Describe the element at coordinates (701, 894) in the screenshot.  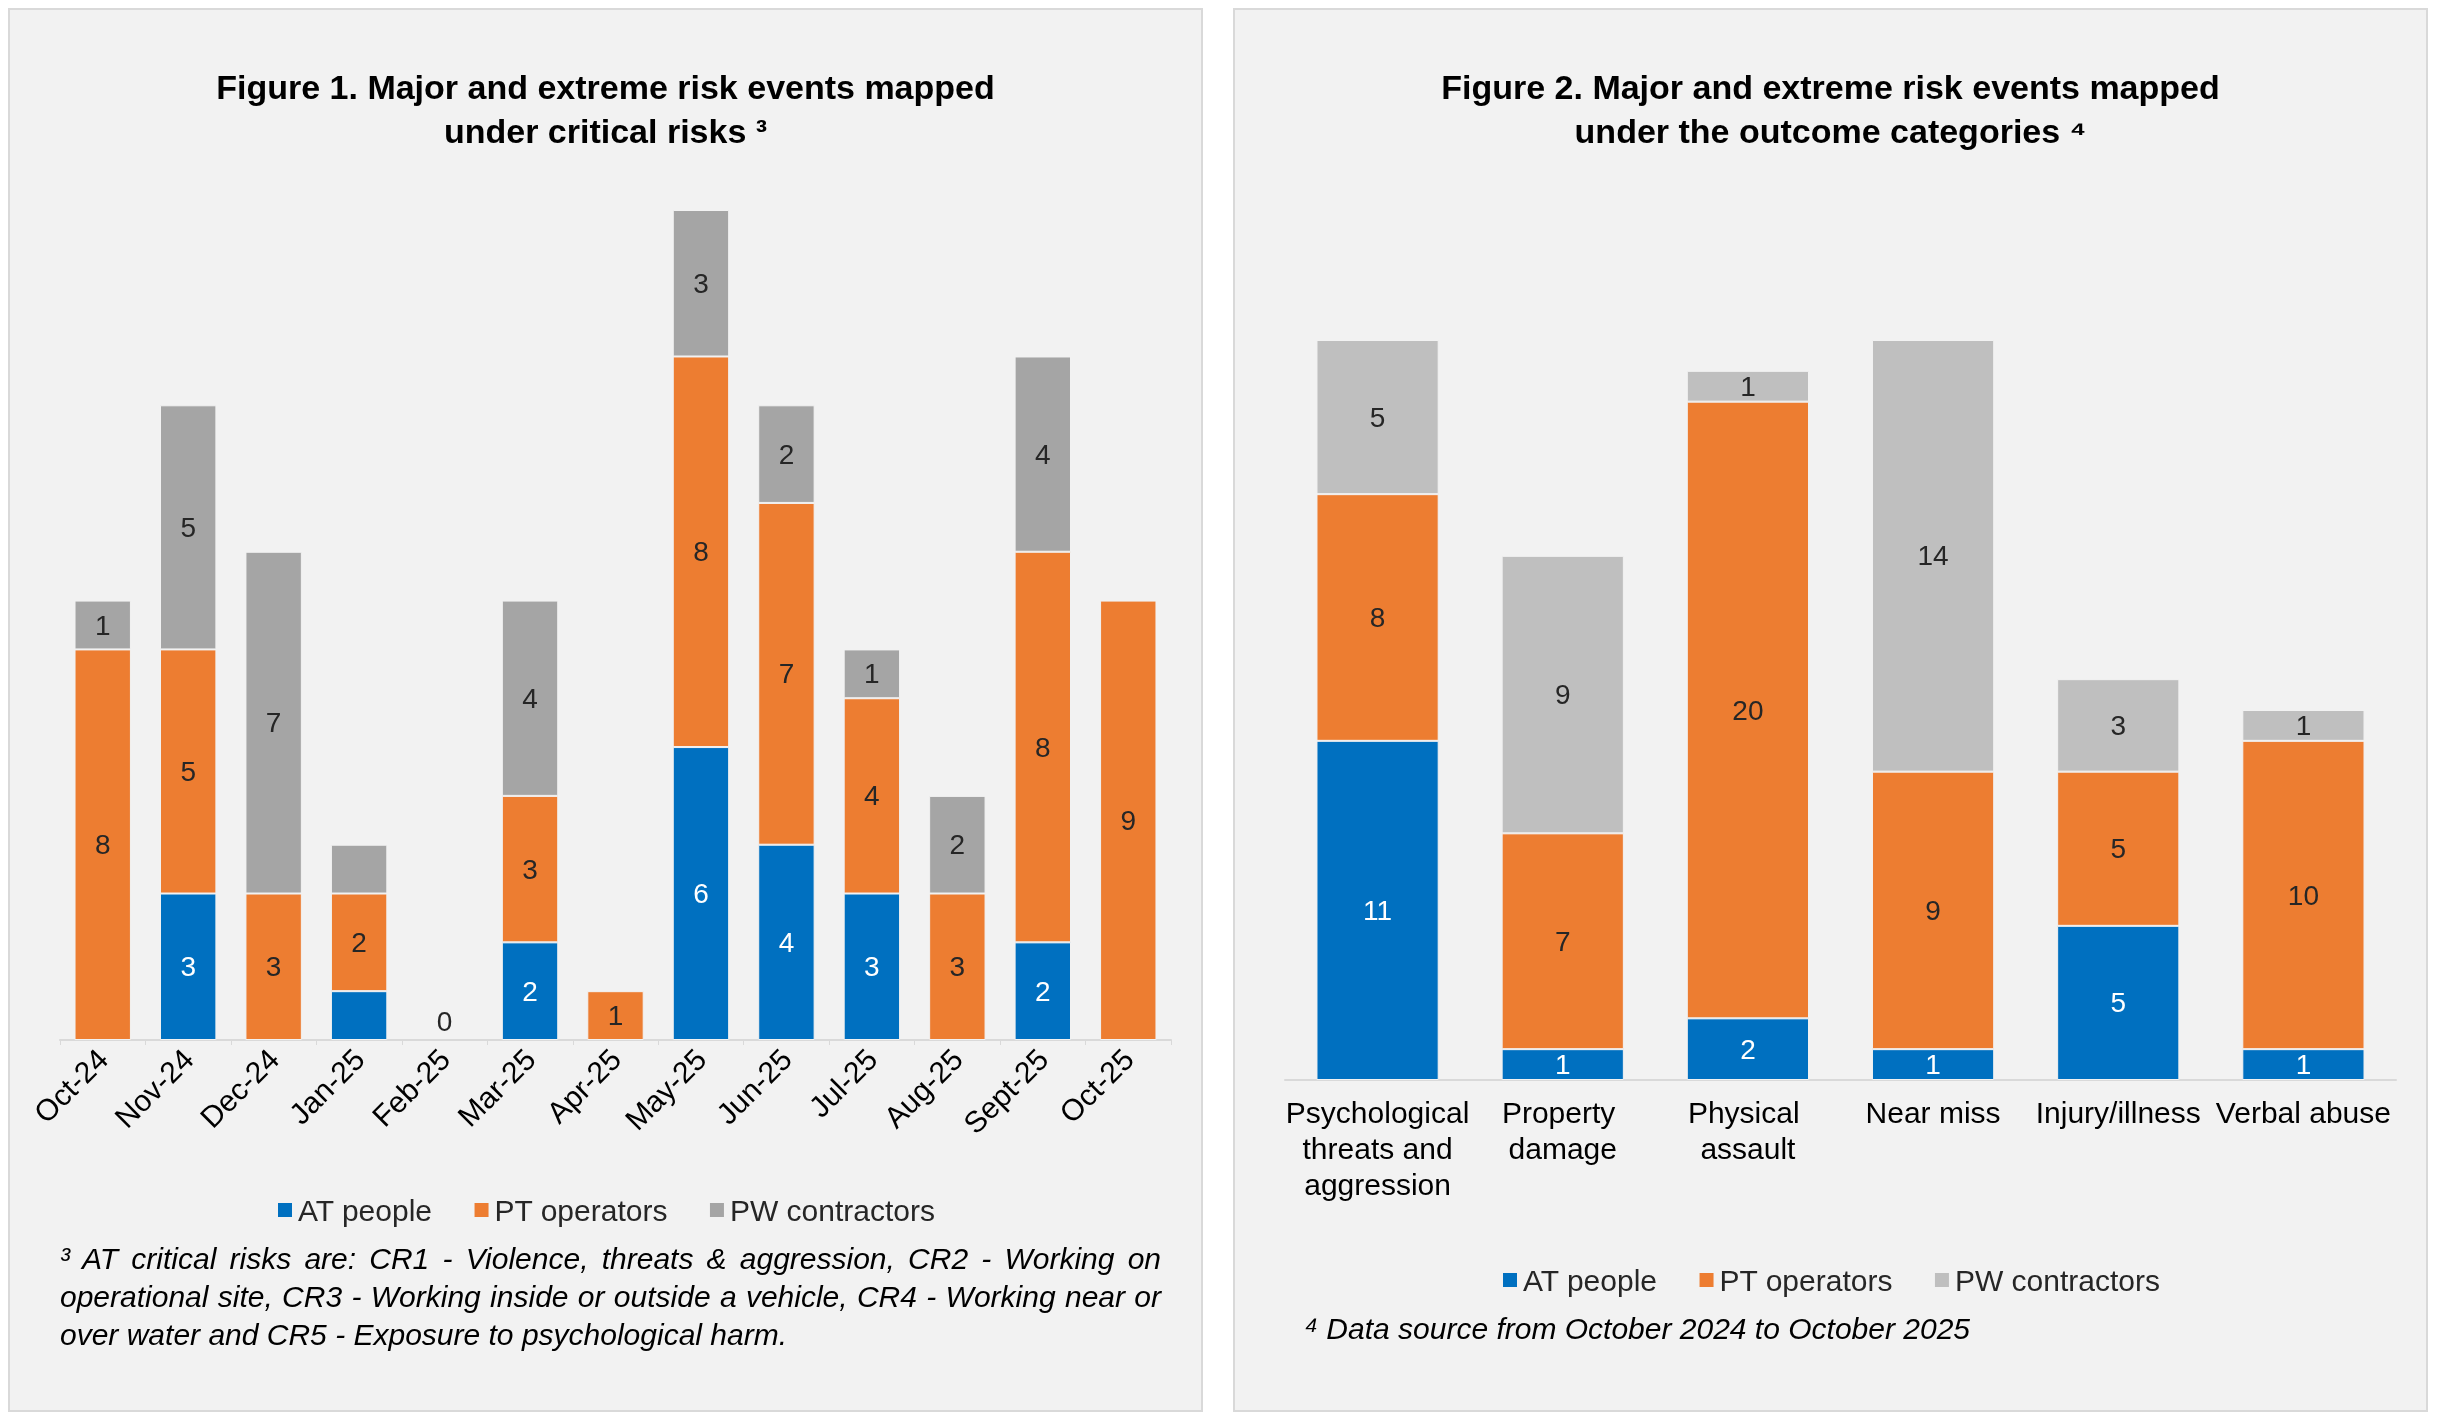
I see `data-label: 6` at that location.